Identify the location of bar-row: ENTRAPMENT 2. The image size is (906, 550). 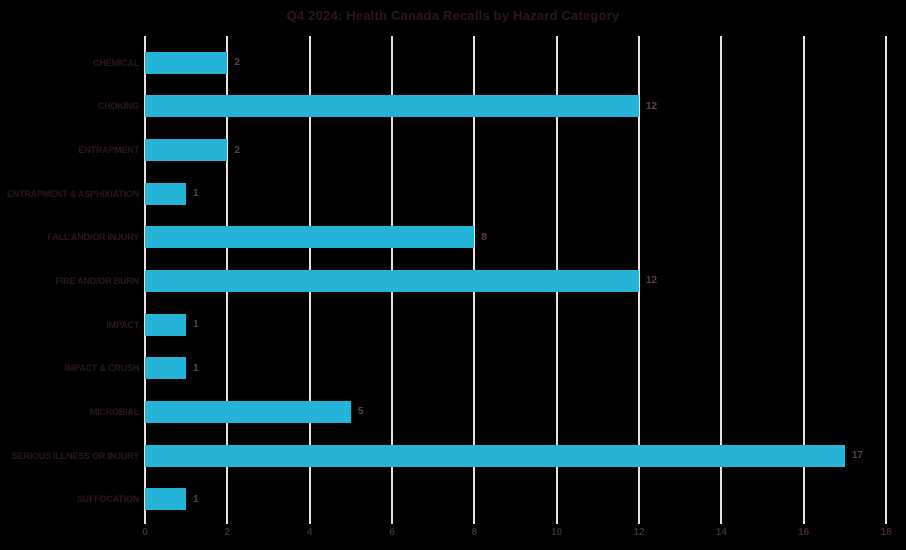
(453, 150).